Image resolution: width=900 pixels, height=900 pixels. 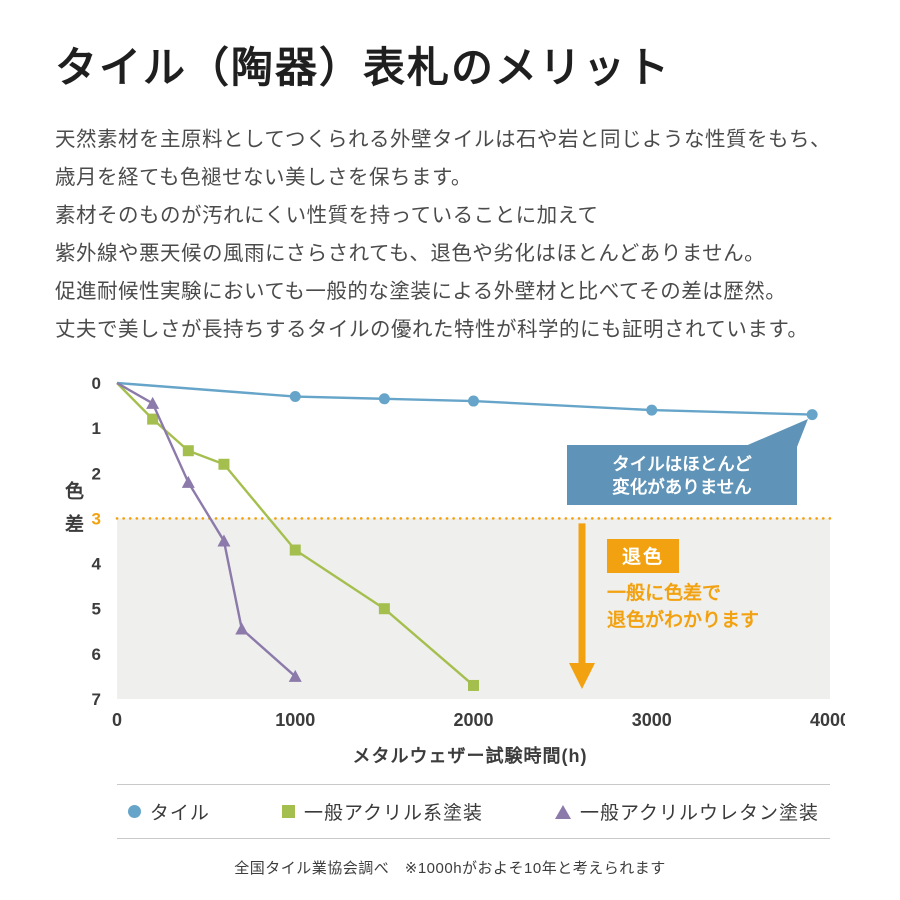 I want to click on legend-label: 一般アクリルウレタン塗装, so click(x=700, y=813).